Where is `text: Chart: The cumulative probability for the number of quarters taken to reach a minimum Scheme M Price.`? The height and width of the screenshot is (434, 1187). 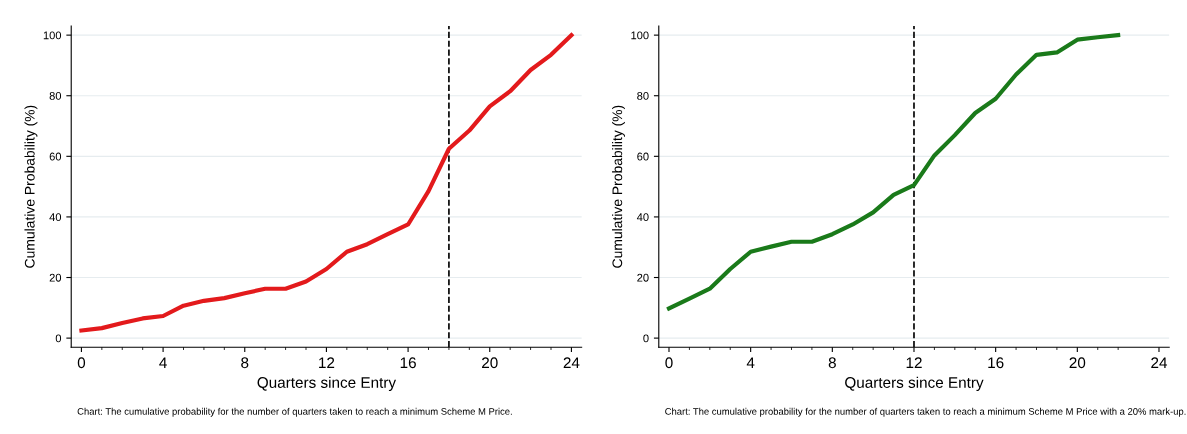 text: Chart: The cumulative probability for the number of quarters taken to reach a minimum Scheme M Price. is located at coordinates (294, 412).